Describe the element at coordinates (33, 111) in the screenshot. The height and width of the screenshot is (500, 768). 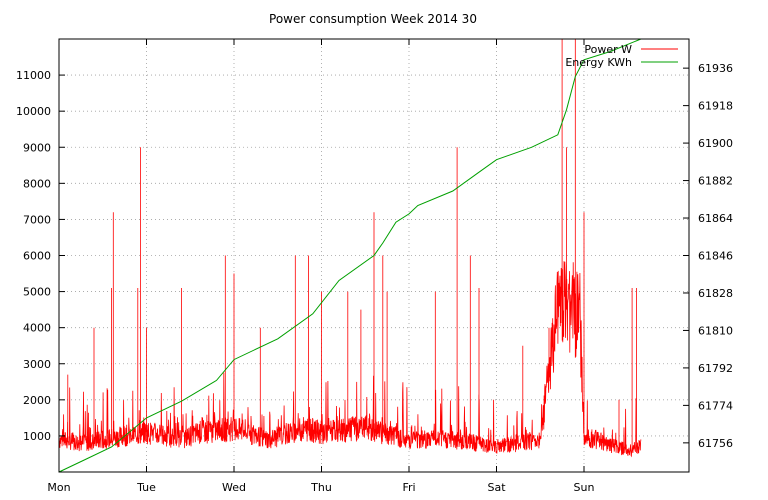
I see `y-left-tick-label: 10000` at that location.